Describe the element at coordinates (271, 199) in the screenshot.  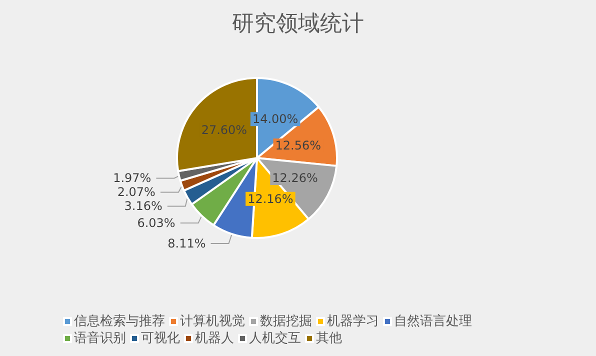
I see `data-label: 12.16%` at that location.